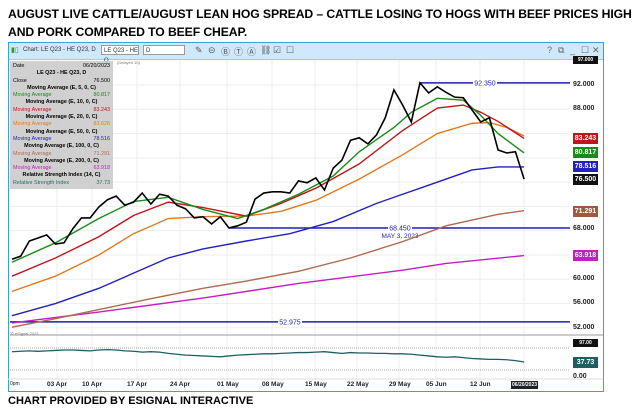 This screenshot has height=419, width=644. What do you see at coordinates (102, 168) in the screenshot?
I see `study-value: 63.918` at bounding box center [102, 168].